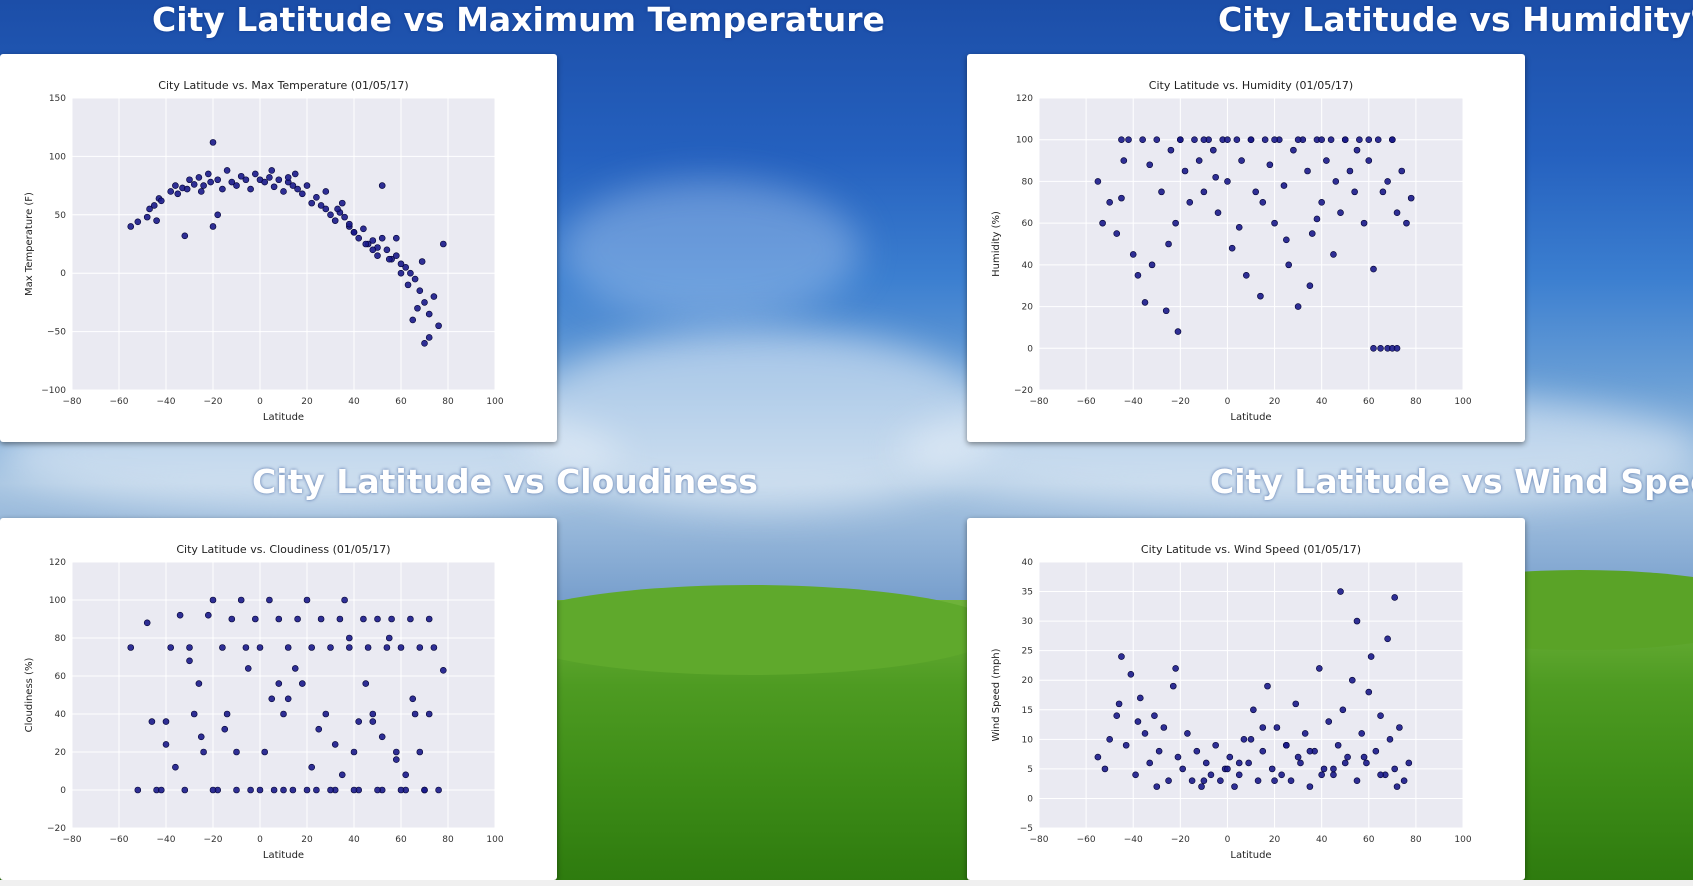 The height and width of the screenshot is (886, 1693). I want to click on x-tick-label: −20, so click(1180, 840).